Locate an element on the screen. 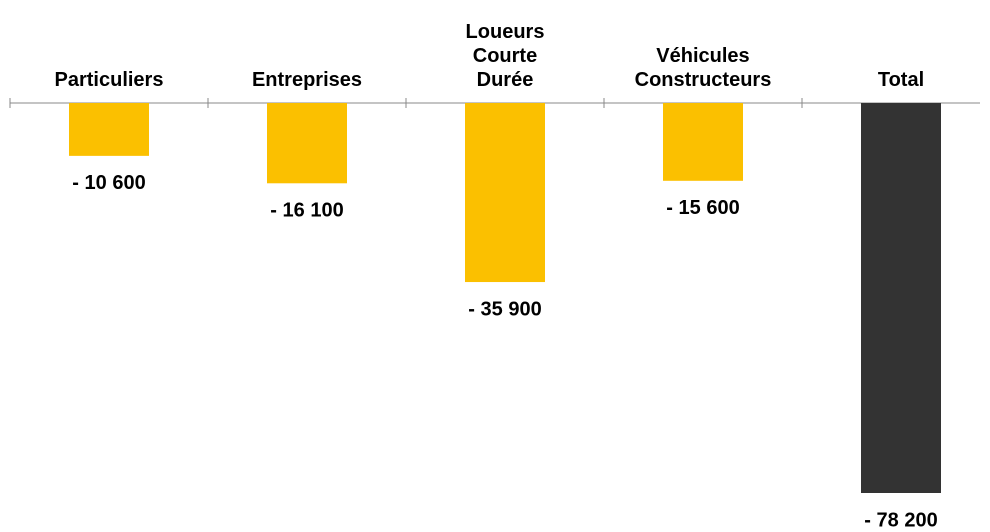 The width and height of the screenshot is (990, 532). value-label: - 78 200 is located at coordinates (900, 520).